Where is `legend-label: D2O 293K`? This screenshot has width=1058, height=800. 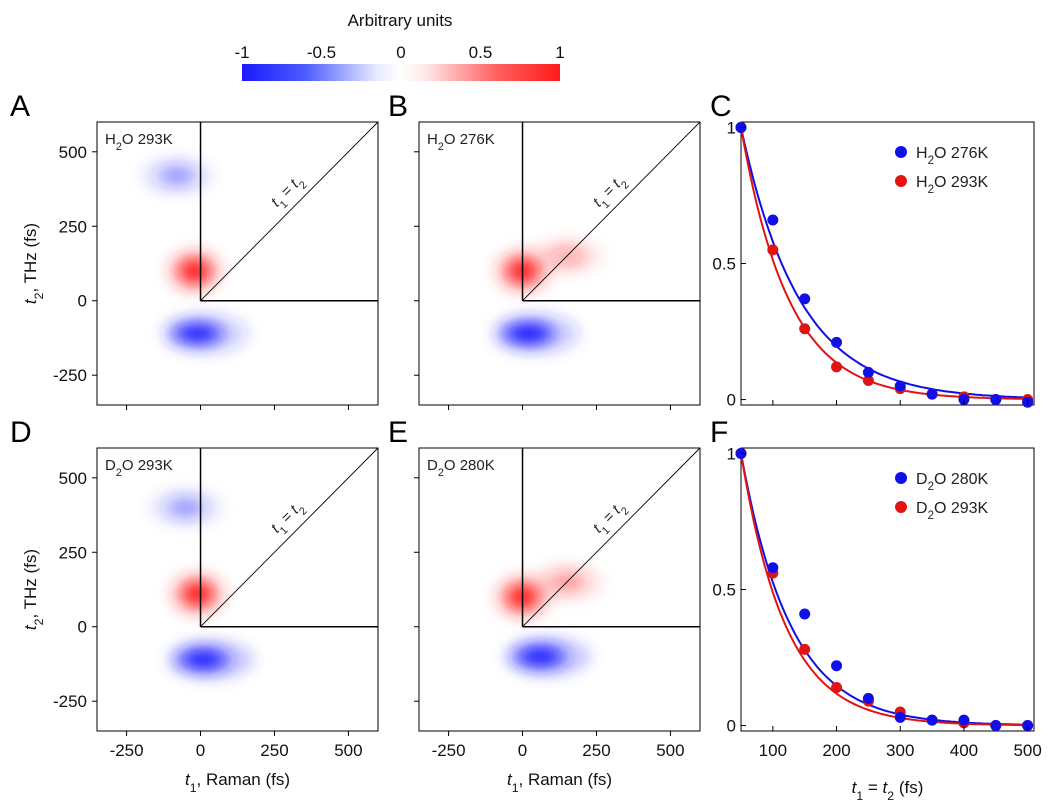 legend-label: D2O 293K is located at coordinates (952, 511).